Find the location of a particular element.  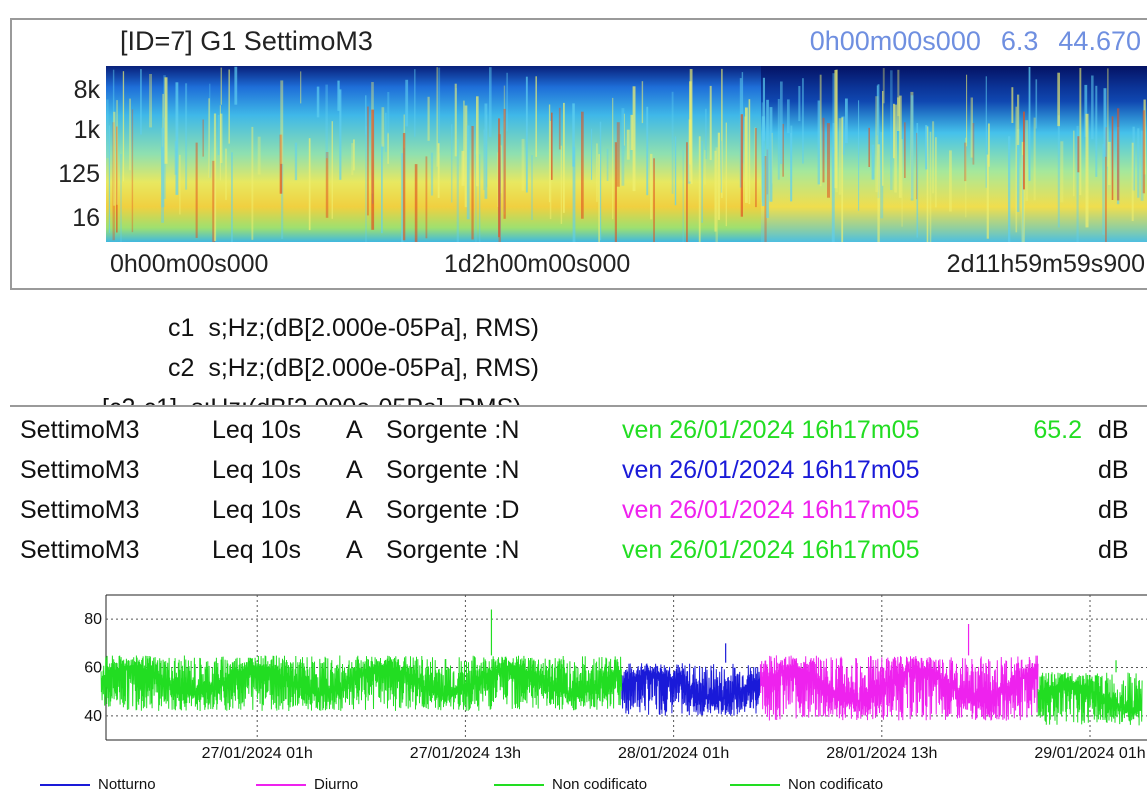

row-unit: dB is located at coordinates (1113, 430).